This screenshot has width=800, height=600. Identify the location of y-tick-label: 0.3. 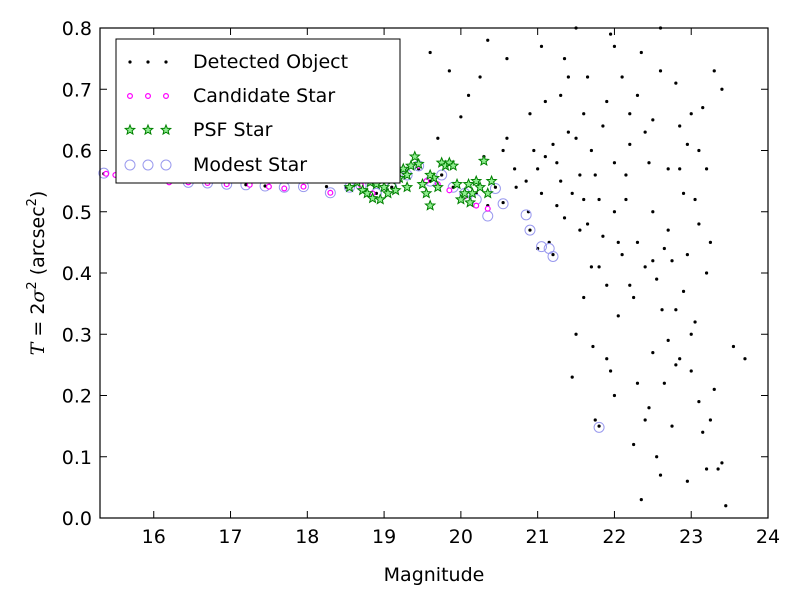
(77, 335).